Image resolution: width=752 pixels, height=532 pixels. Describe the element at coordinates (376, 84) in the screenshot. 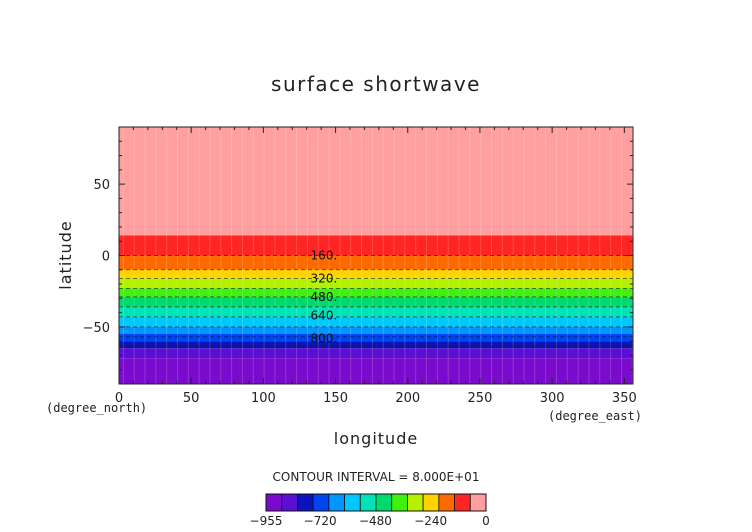

I see `chart-title: surface shortwave` at that location.